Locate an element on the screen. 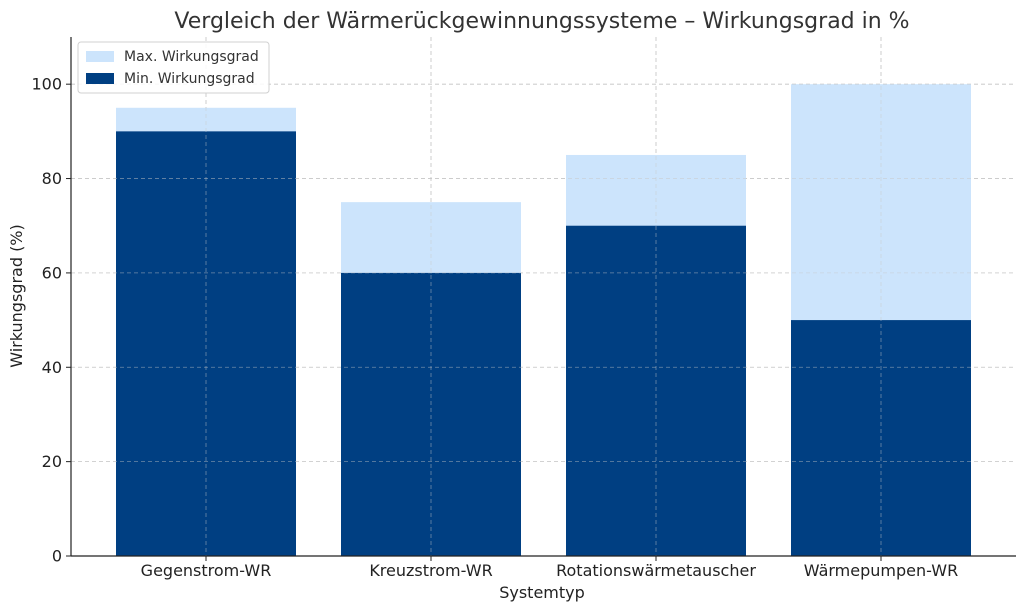 The image size is (1024, 611). x-tick-label: Rotationswärmetauscher is located at coordinates (656, 570).